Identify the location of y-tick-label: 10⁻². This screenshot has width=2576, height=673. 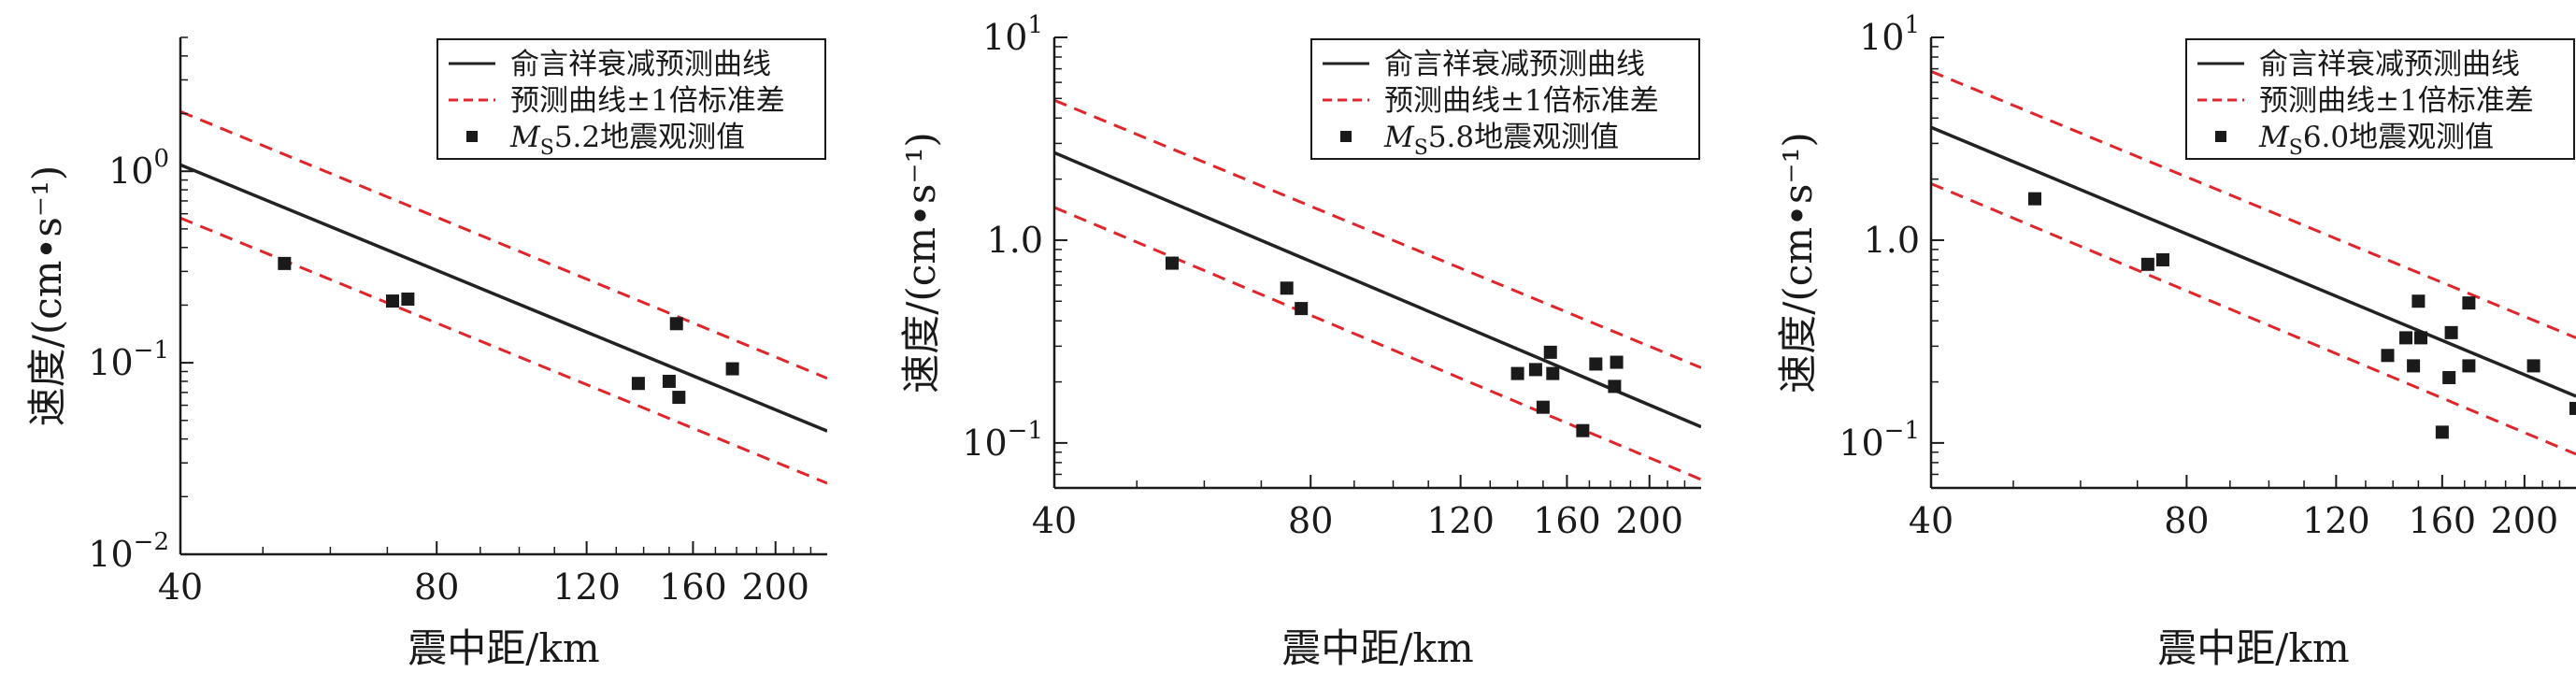
(128, 551).